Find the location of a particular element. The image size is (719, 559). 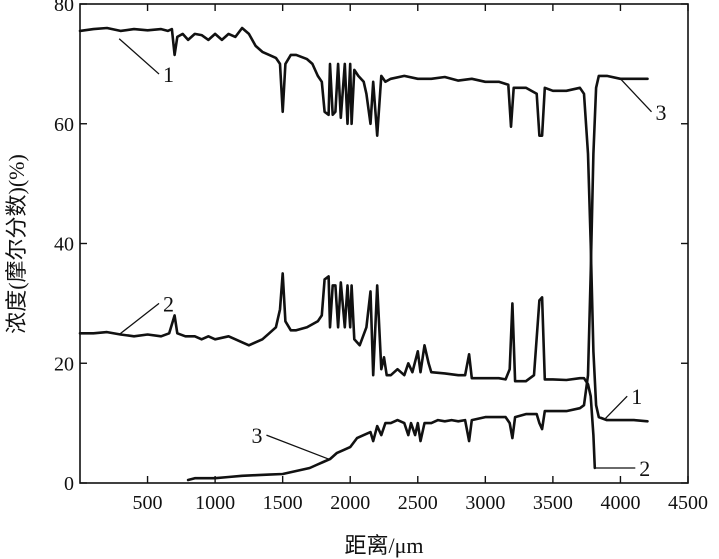

y-tick-label: 60 is located at coordinates (64, 125).